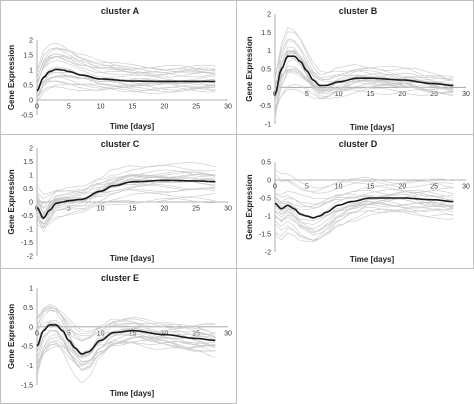 Image resolution: width=474 pixels, height=404 pixels. I want to click on chart-title: cluster D, so click(358, 144).